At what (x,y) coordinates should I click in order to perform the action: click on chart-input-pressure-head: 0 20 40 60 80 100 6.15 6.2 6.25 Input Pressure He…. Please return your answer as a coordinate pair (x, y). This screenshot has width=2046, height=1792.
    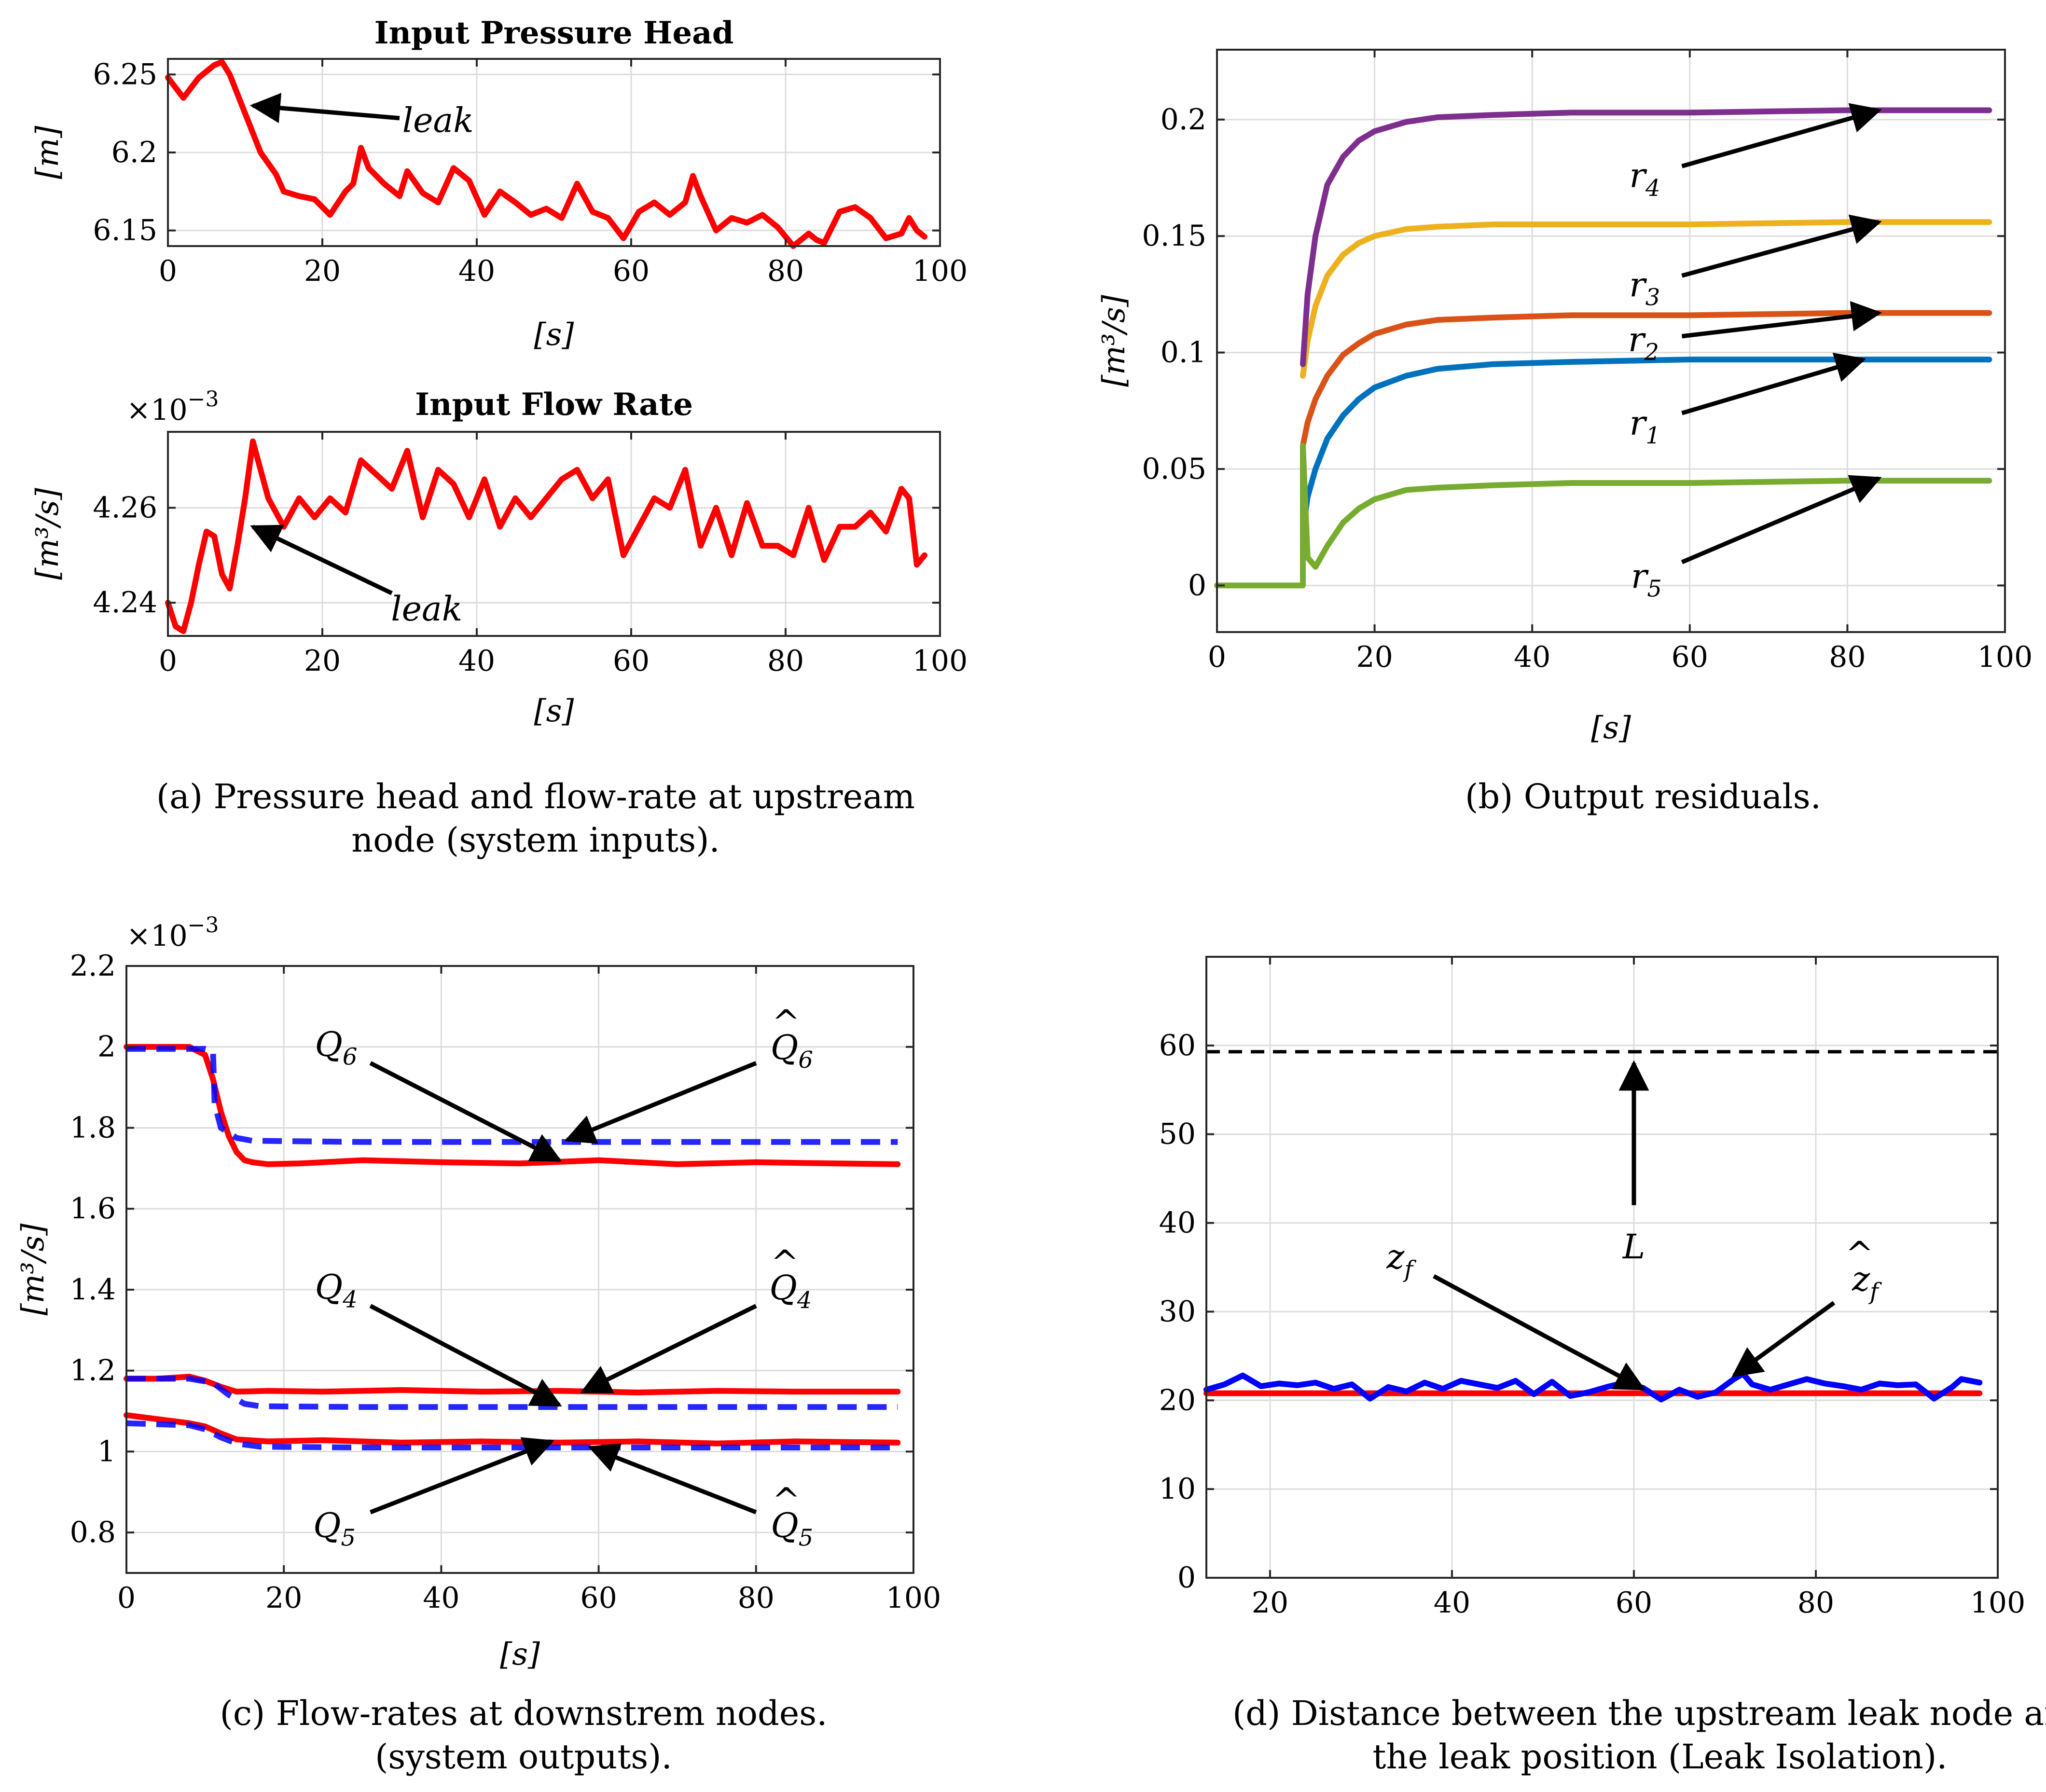
    Looking at the image, I should click on (499, 184).